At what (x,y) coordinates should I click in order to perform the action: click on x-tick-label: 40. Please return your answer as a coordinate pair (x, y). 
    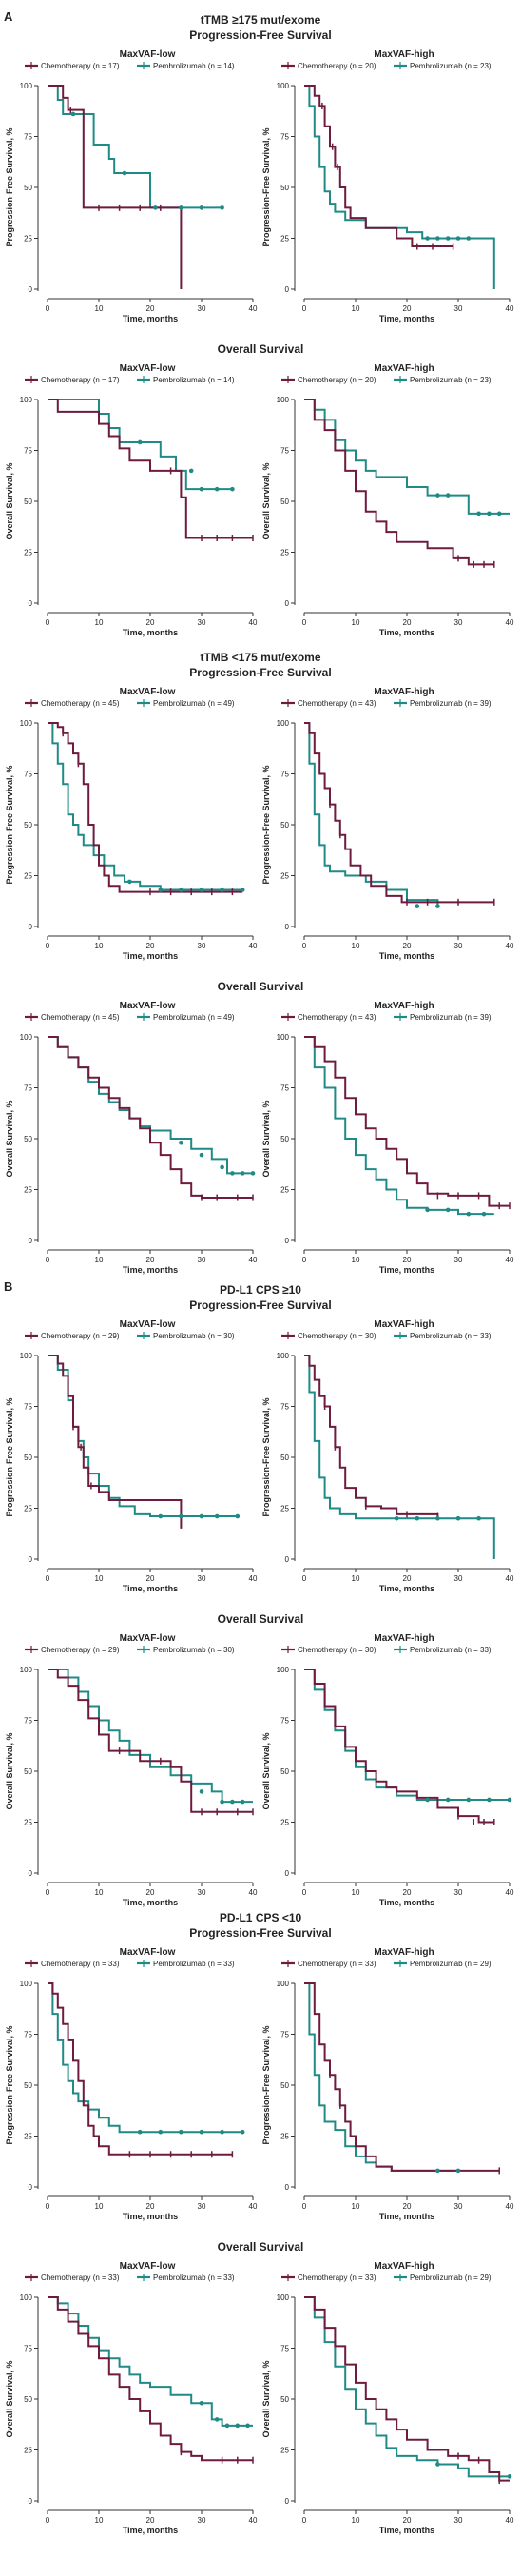
    Looking at the image, I should click on (253, 2206).